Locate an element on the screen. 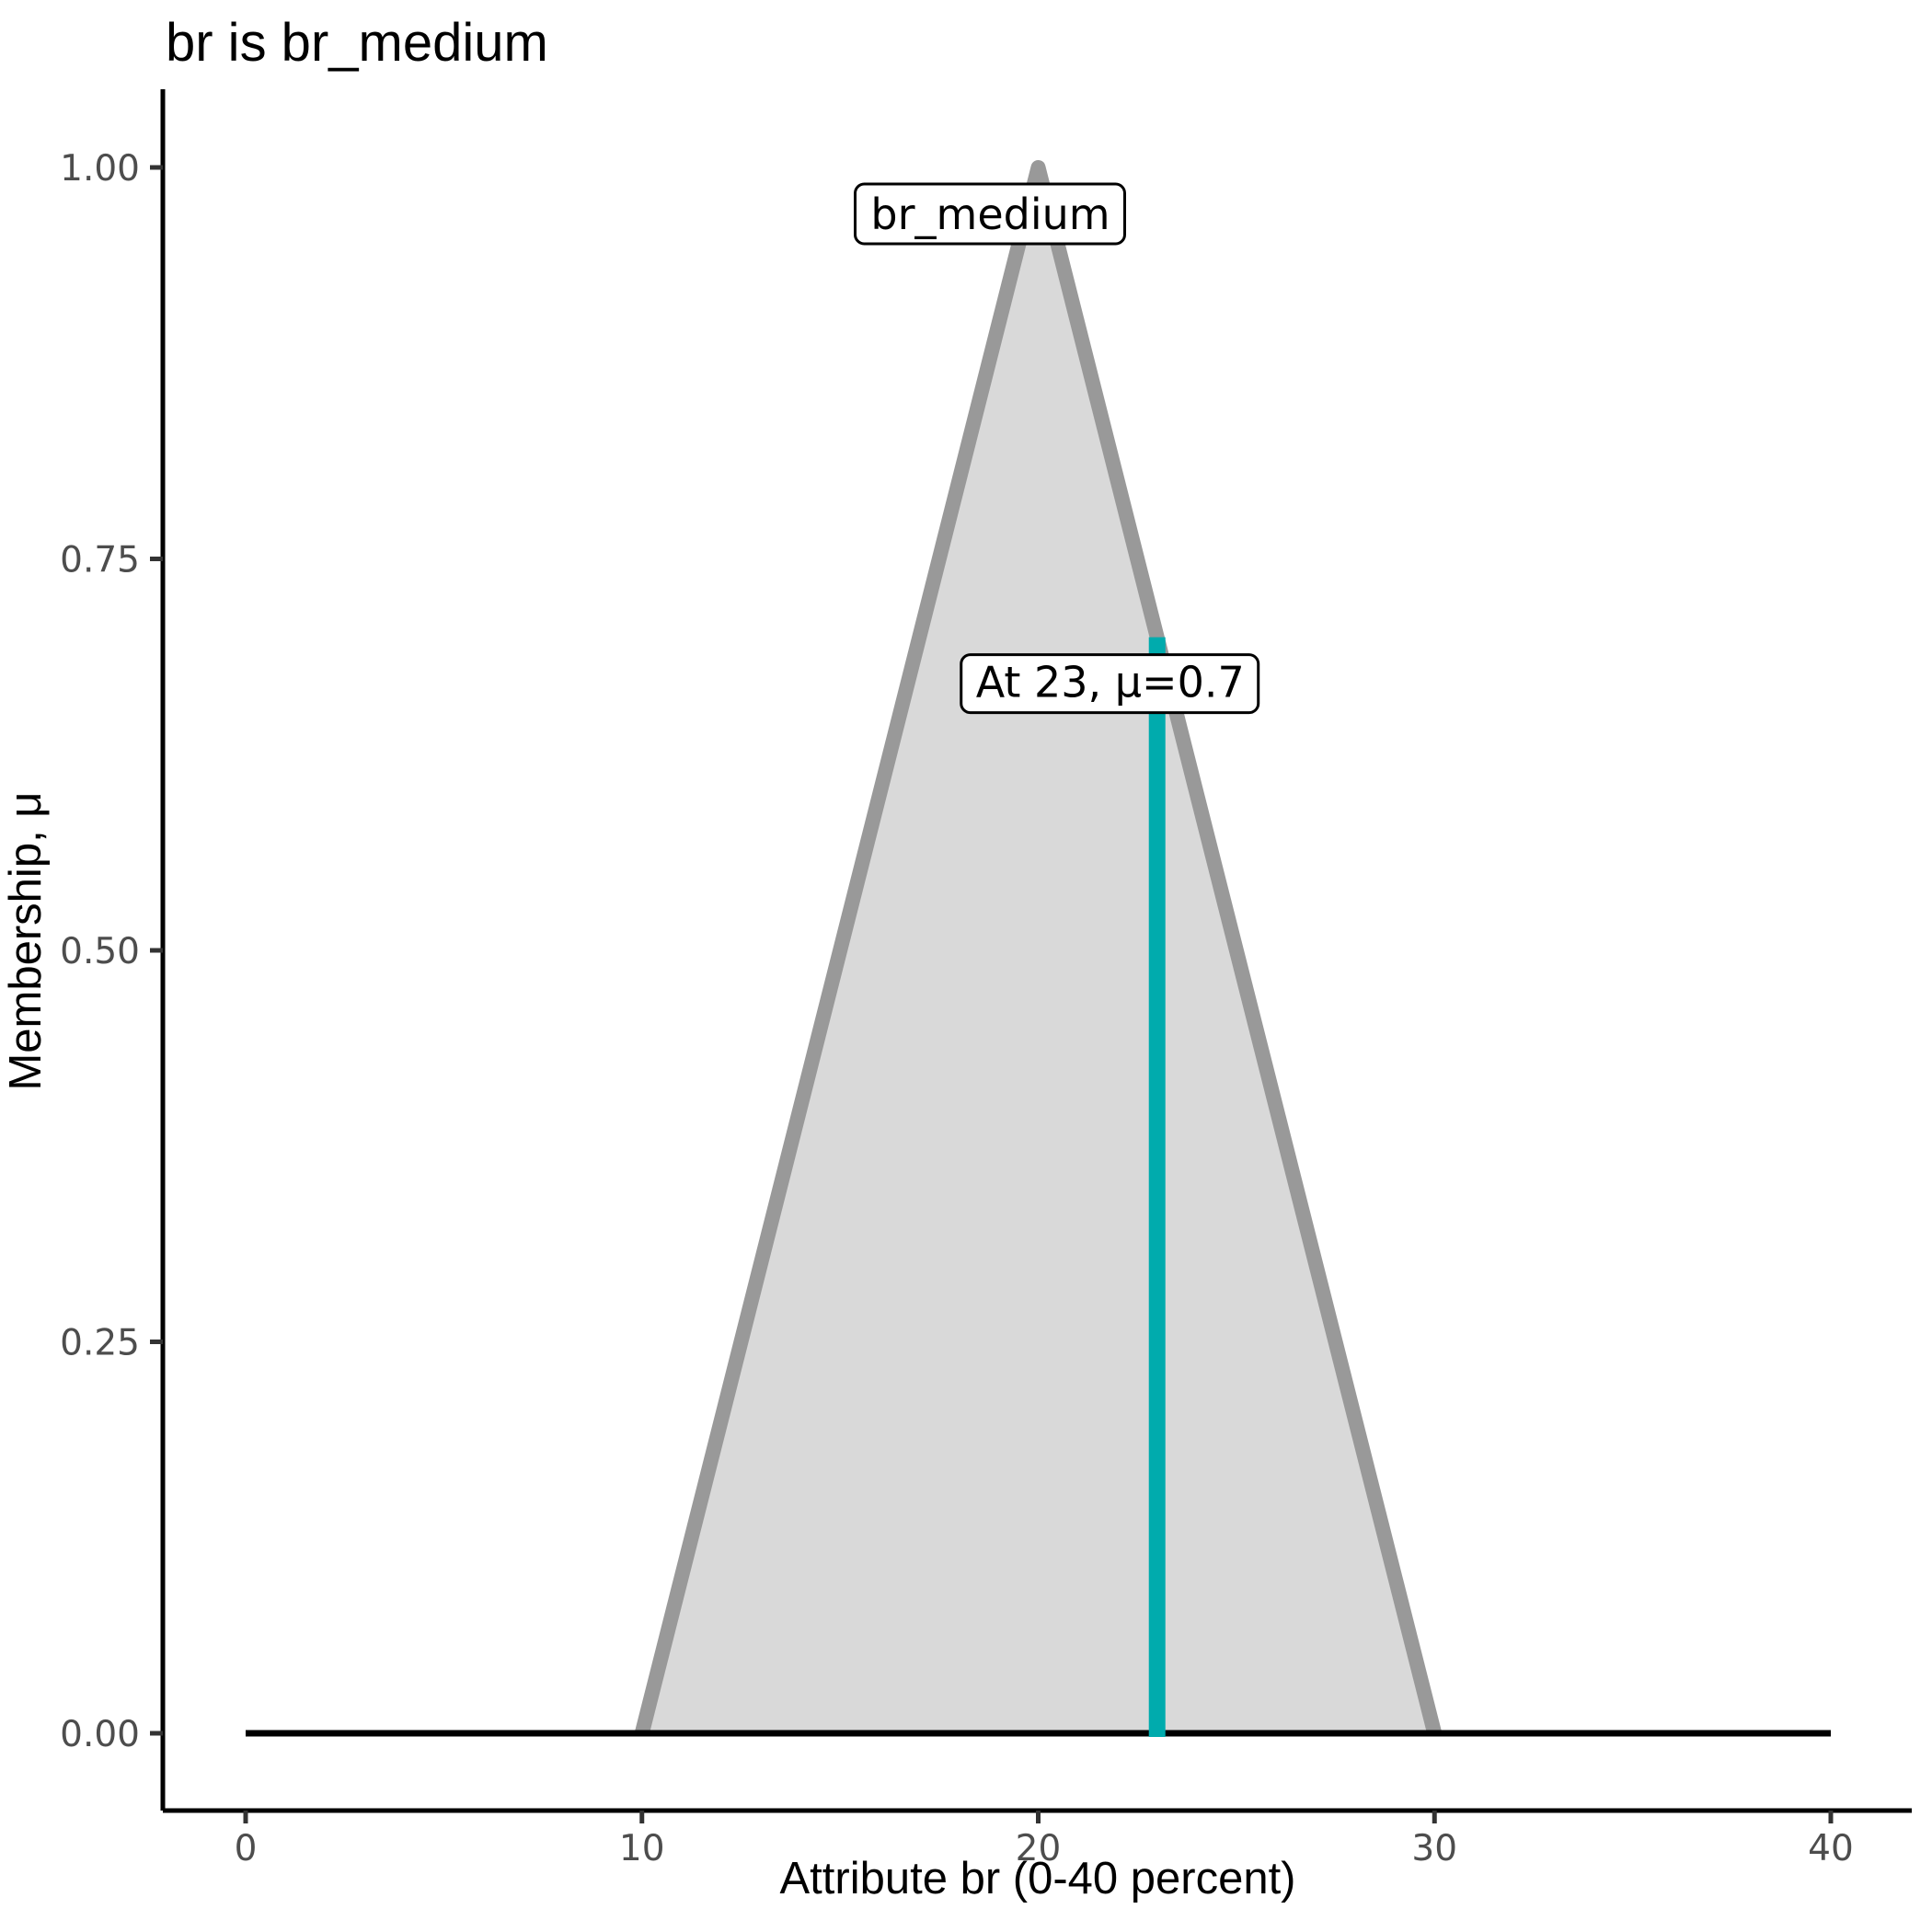 This screenshot has height=1932, width=1932. x-tick-label: 40 is located at coordinates (1831, 1848).